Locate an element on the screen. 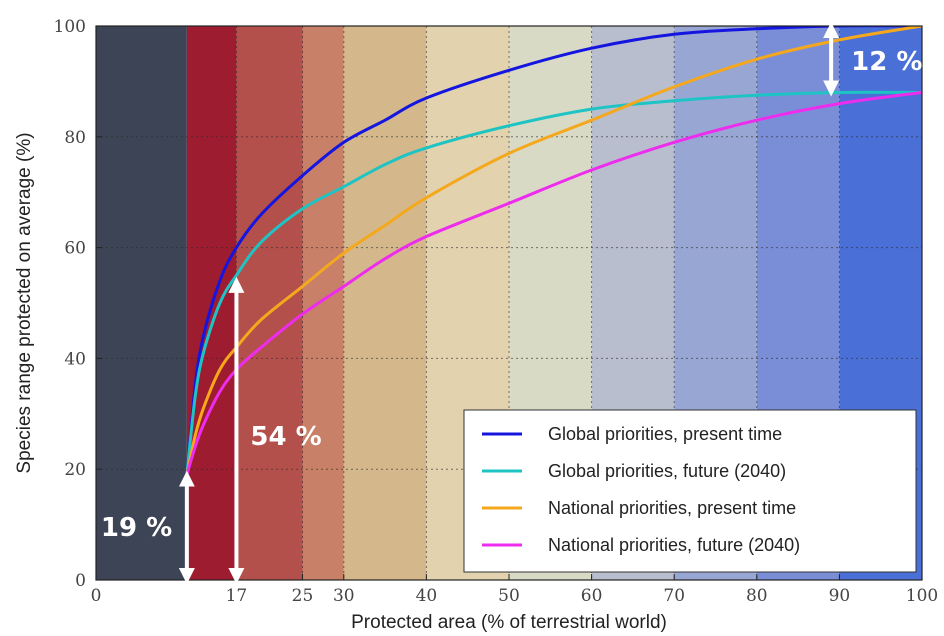 The height and width of the screenshot is (636, 944). y-tick-label: 20 is located at coordinates (75, 470).